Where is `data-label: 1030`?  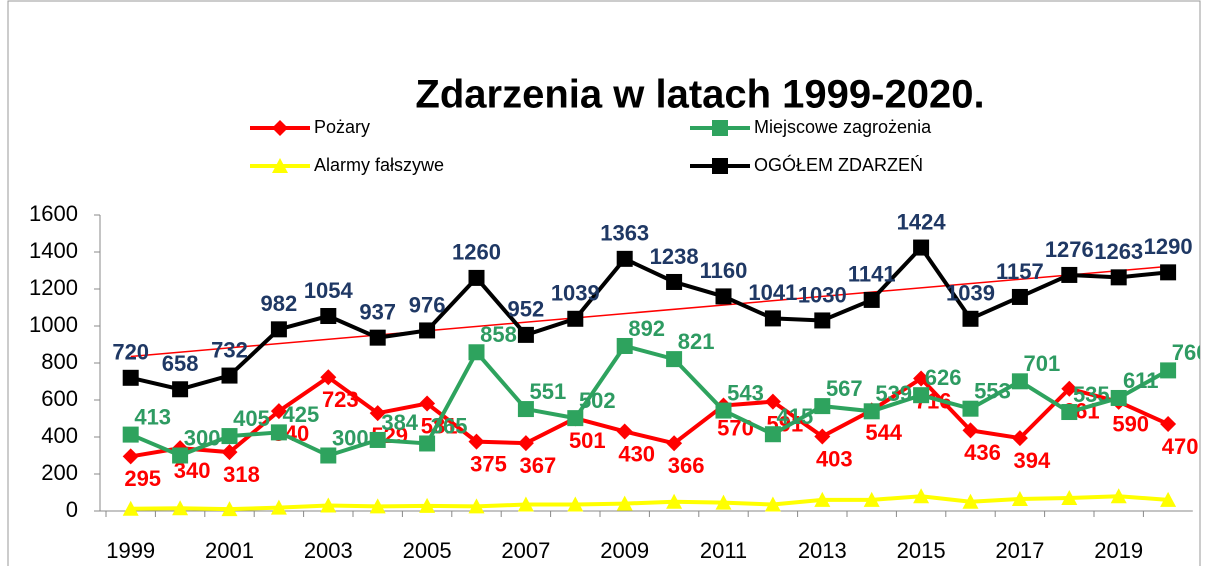
data-label: 1030 is located at coordinates (822, 294).